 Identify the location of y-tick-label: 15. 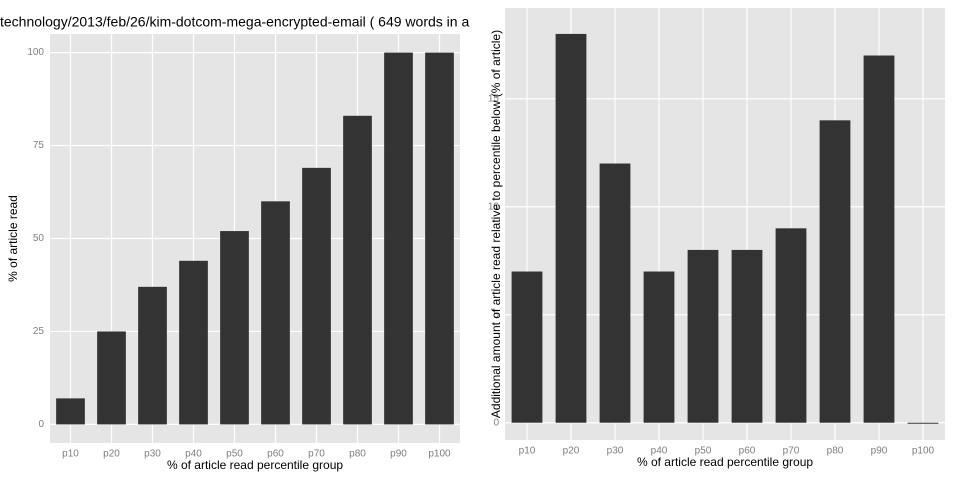
(494, 98).